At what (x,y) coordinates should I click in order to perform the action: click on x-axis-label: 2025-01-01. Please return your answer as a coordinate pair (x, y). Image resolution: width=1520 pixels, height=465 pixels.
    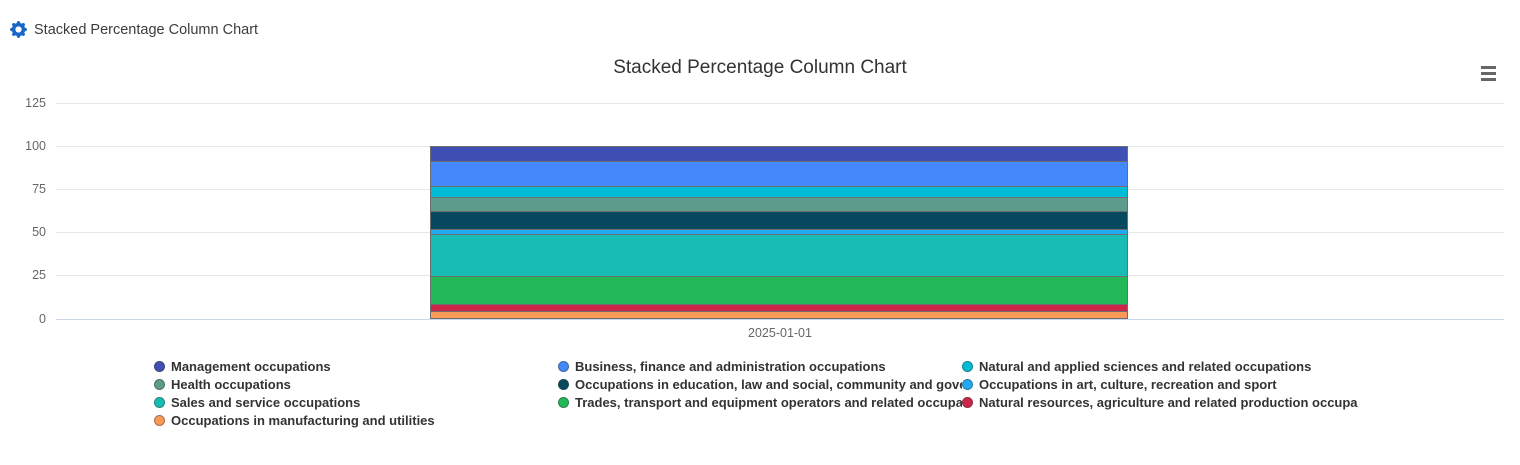
    Looking at the image, I should click on (780, 332).